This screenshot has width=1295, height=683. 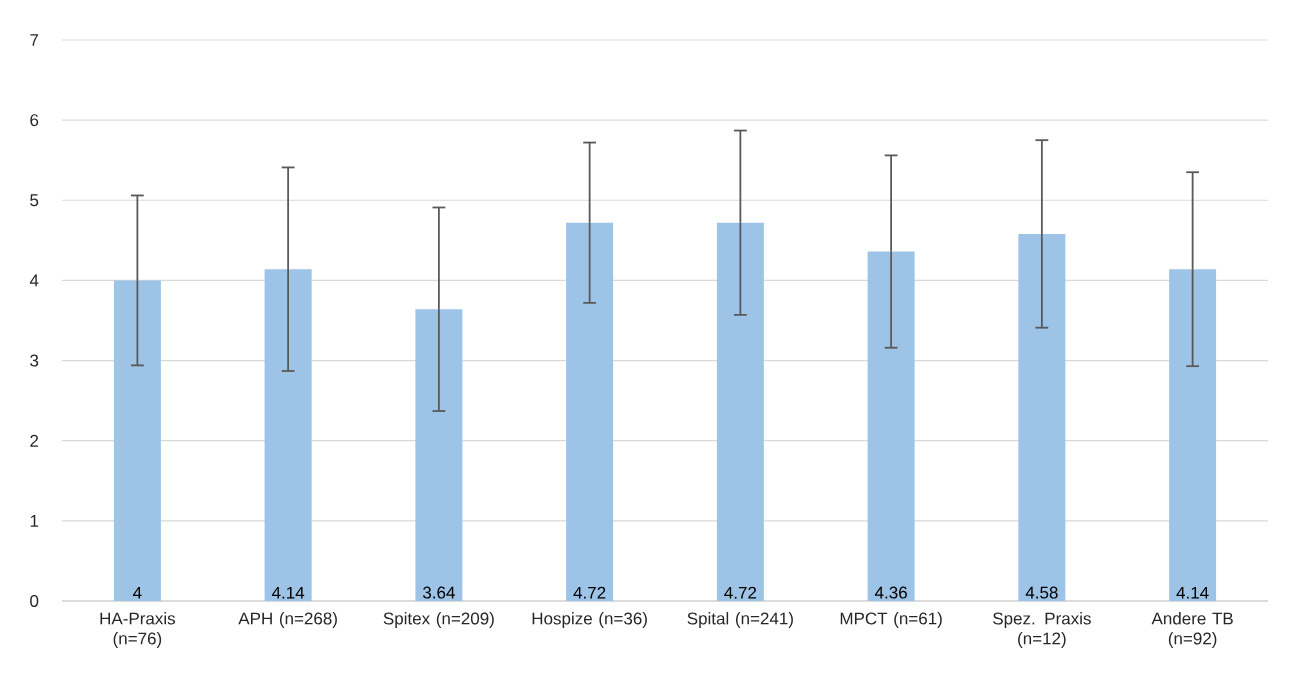 I want to click on x-tick-label: HA-Praxis (n=76), so click(x=137, y=630).